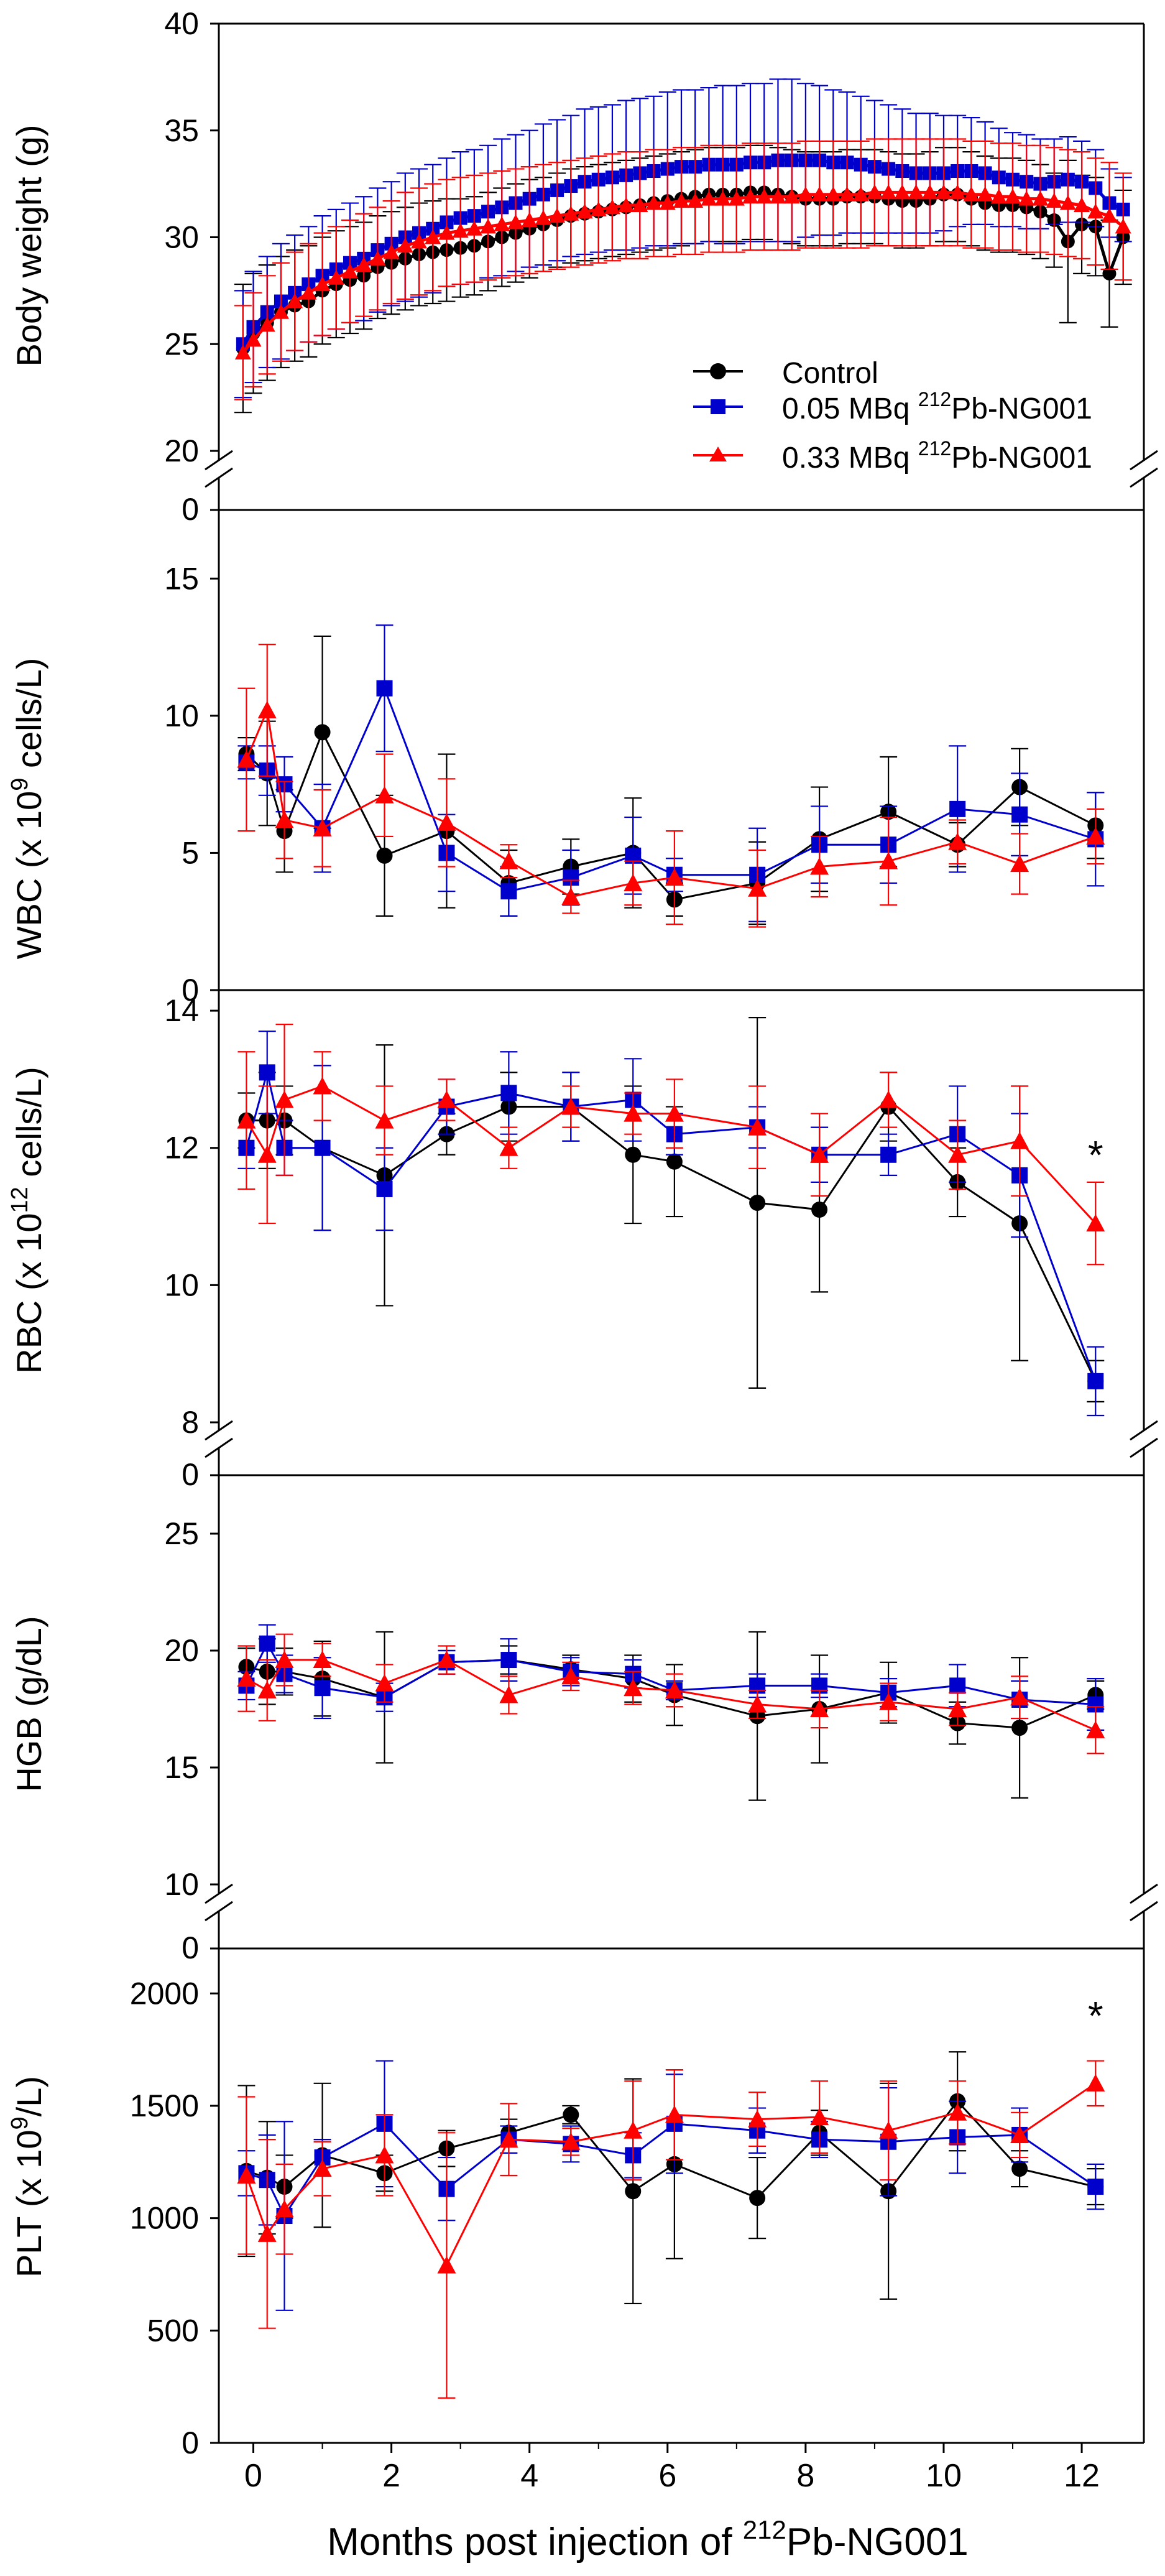 Image resolution: width=1165 pixels, height=2576 pixels. I want to click on series-control, so click(671, 2178).